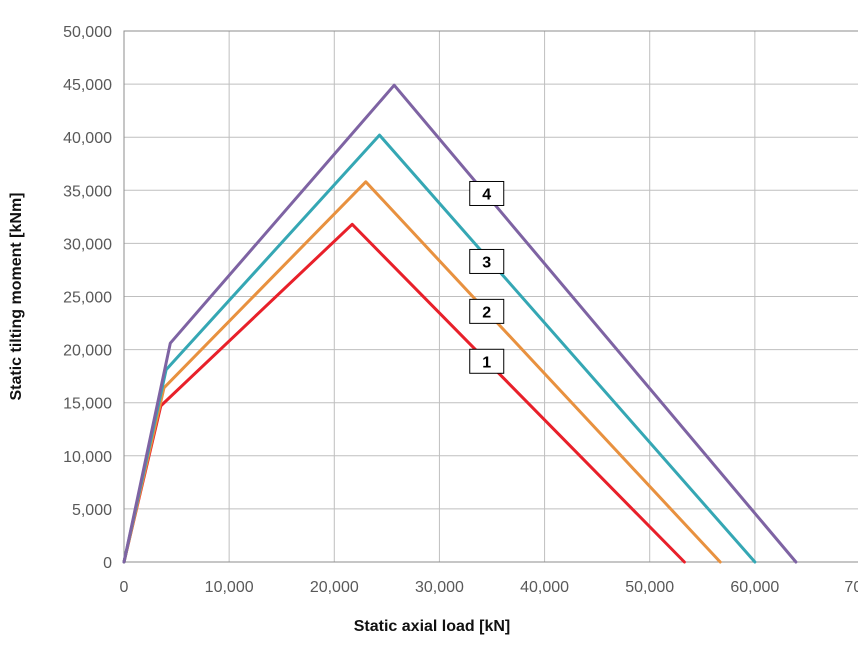 Image resolution: width=858 pixels, height=654 pixels. I want to click on series-label-2: 2, so click(487, 311).